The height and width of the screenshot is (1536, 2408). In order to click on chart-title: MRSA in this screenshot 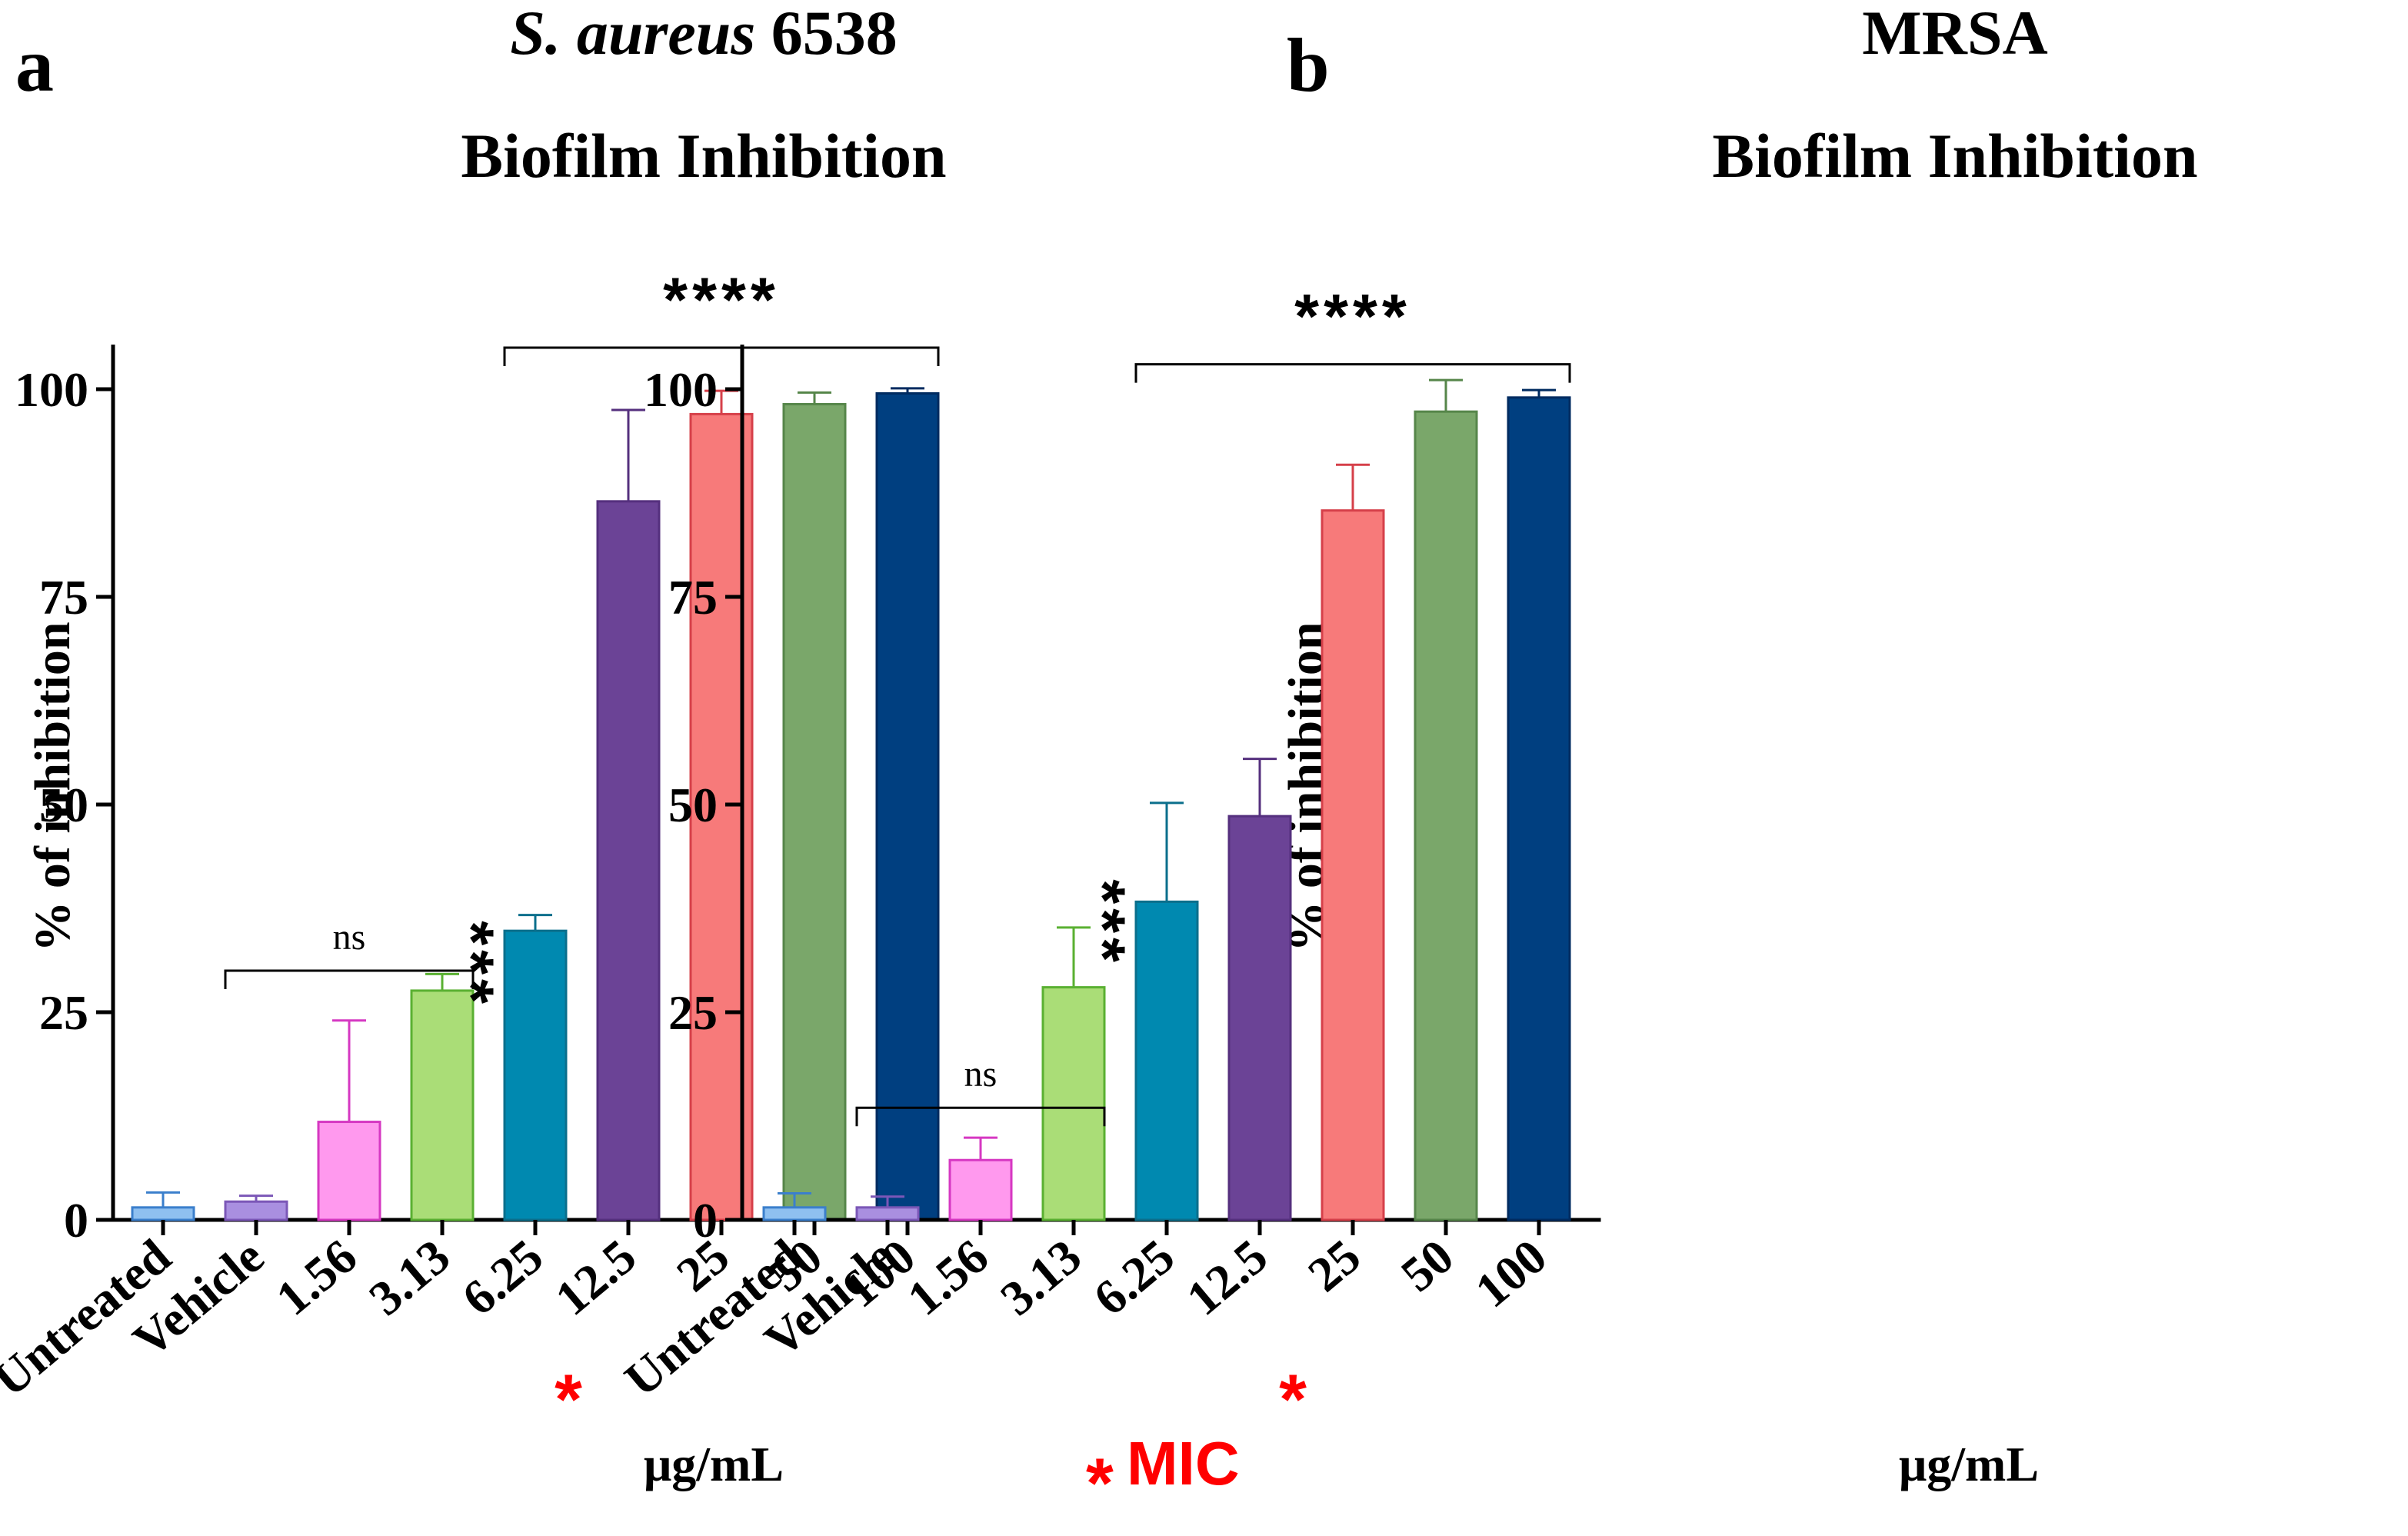, I will do `click(1954, 34)`.